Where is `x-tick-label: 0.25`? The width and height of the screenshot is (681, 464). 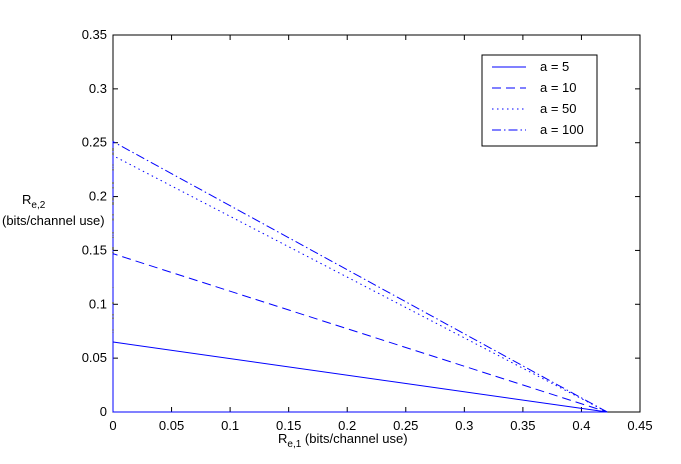 x-tick-label: 0.25 is located at coordinates (405, 425).